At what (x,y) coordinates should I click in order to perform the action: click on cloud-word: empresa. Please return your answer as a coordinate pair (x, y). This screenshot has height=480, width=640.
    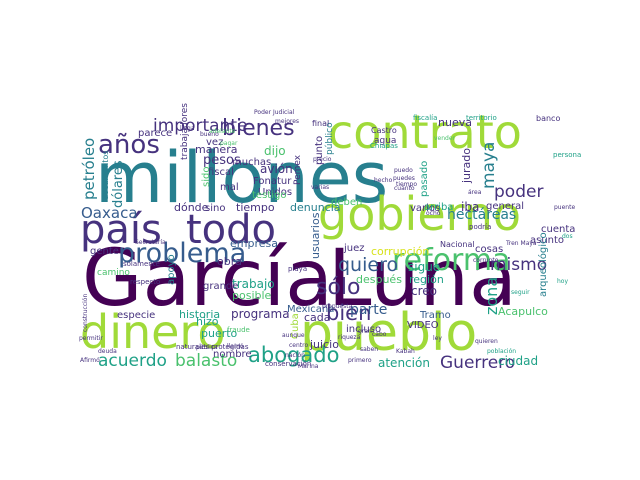
    Looking at the image, I should click on (254, 243).